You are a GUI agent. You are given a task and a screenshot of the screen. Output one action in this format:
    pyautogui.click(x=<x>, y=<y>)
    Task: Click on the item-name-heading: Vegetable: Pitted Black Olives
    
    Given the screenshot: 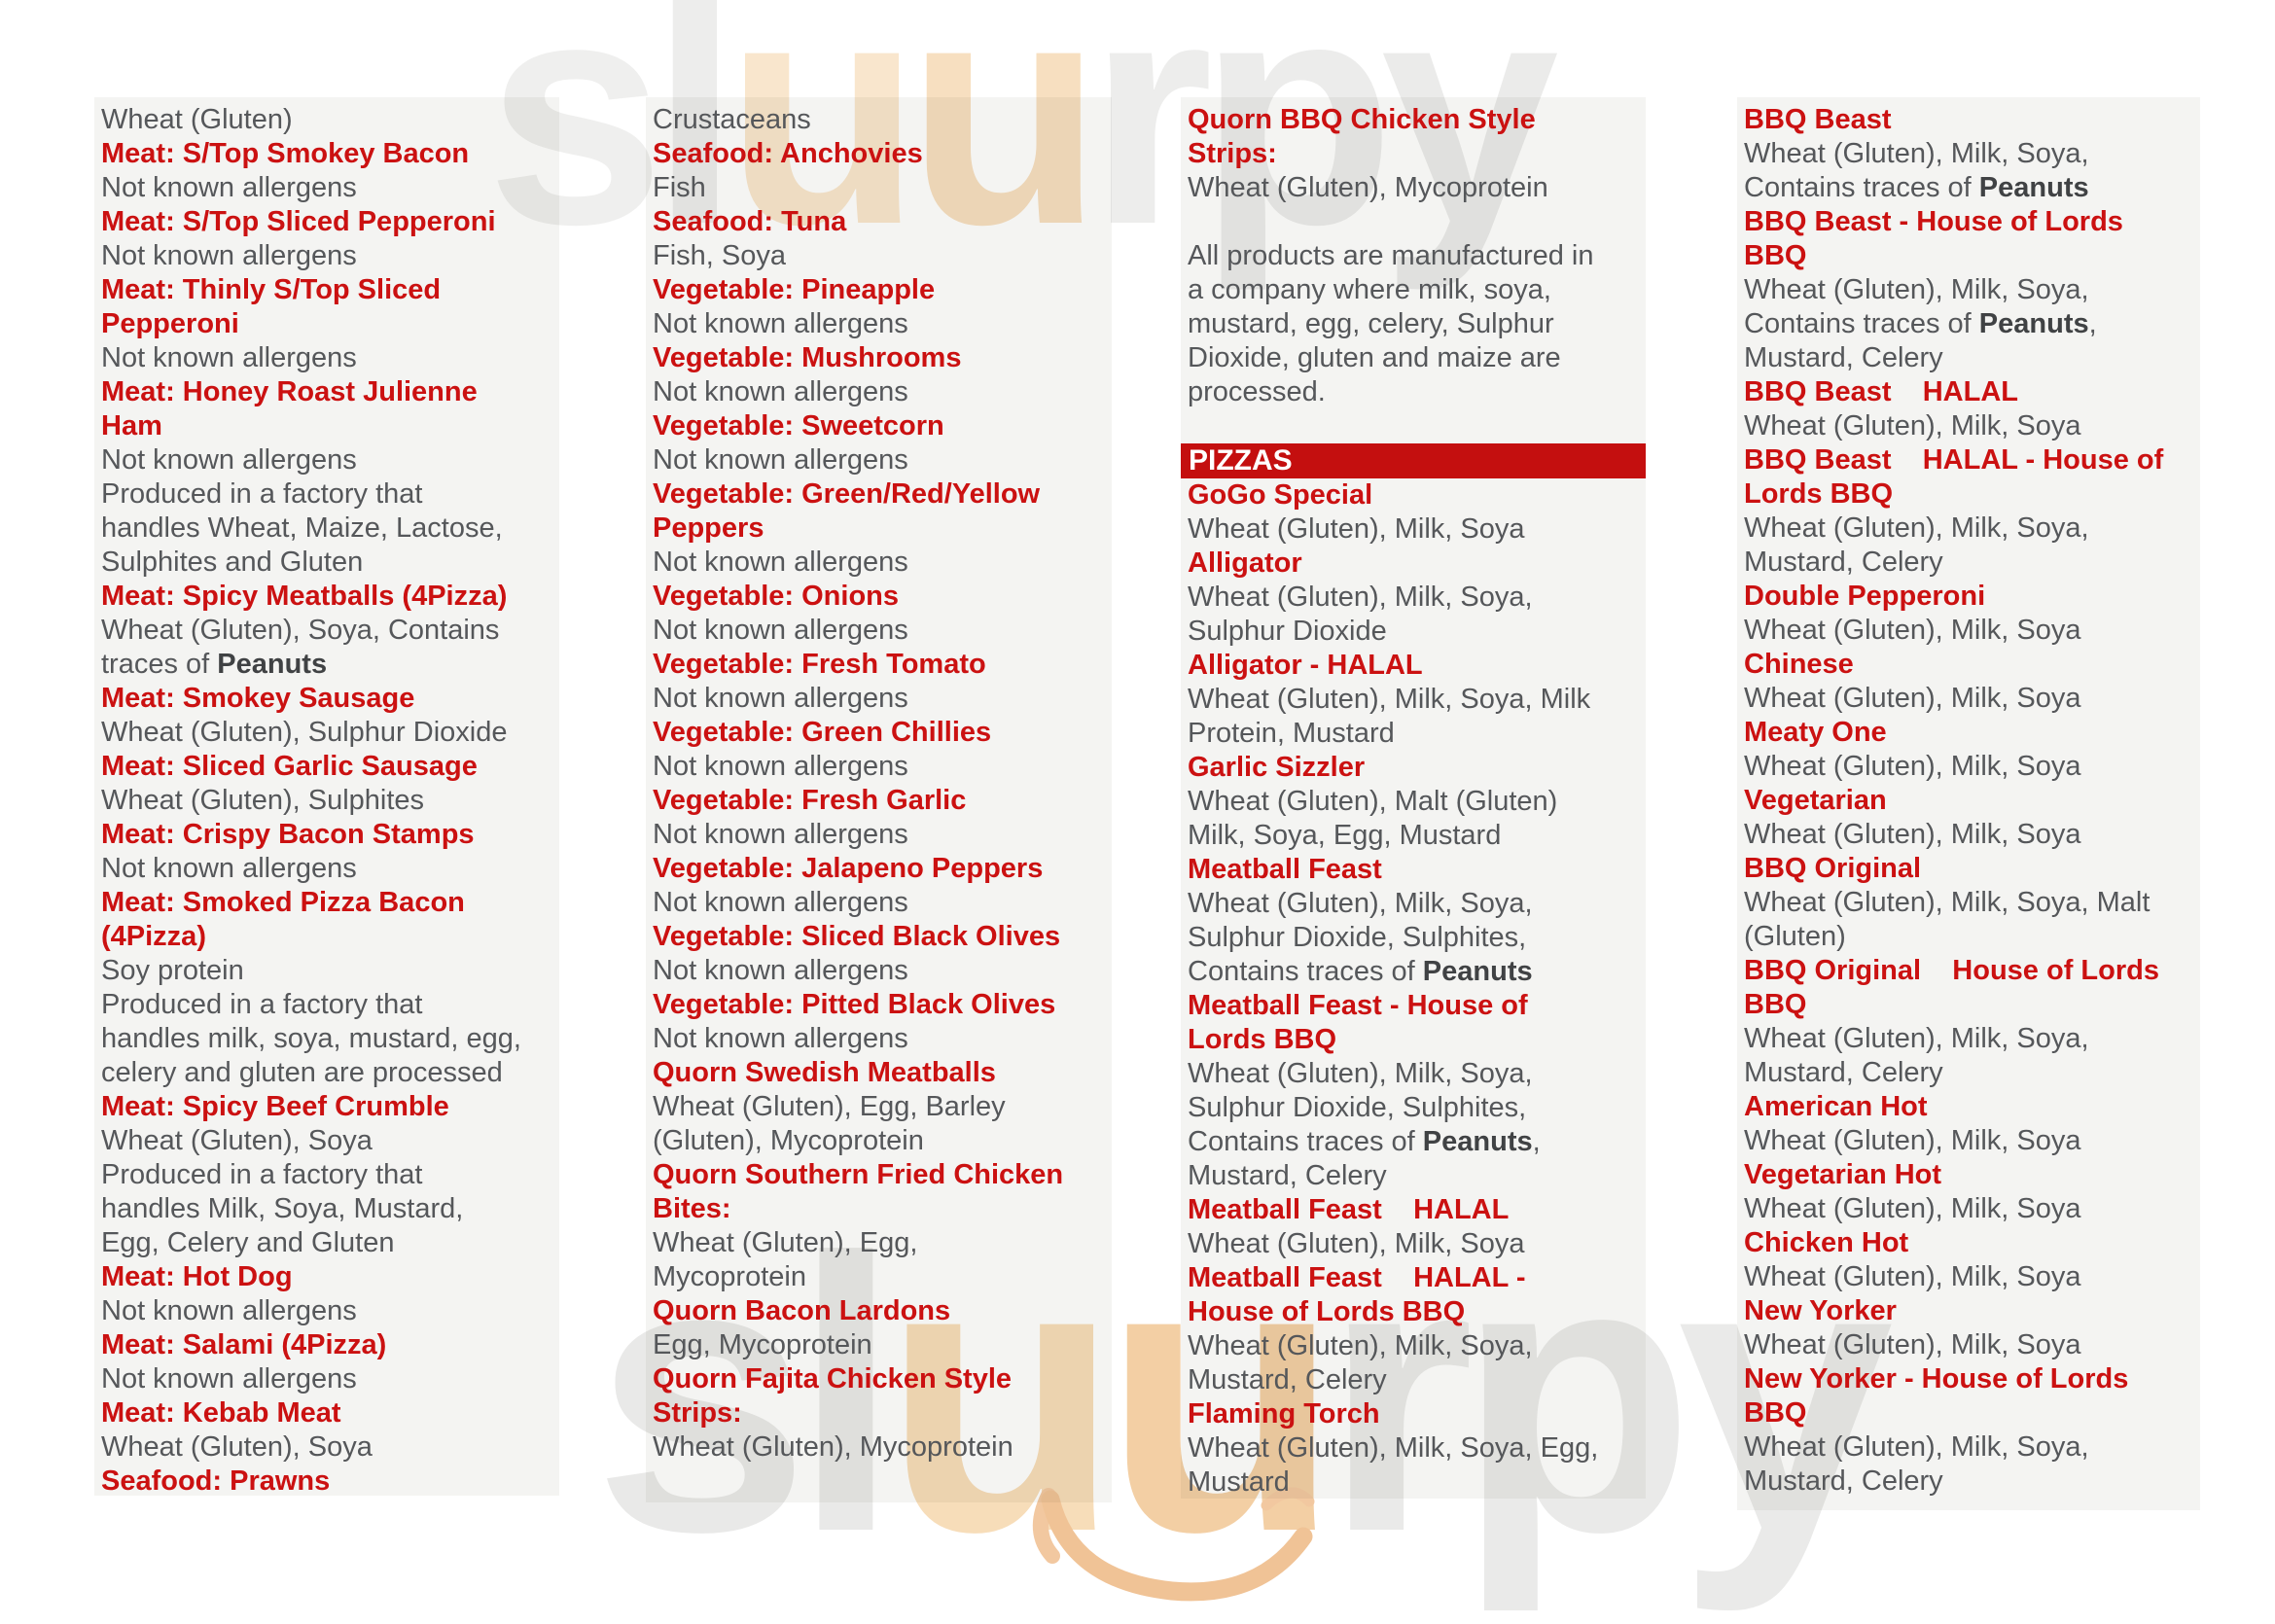 What is the action you would take?
    pyautogui.click(x=854, y=1004)
    